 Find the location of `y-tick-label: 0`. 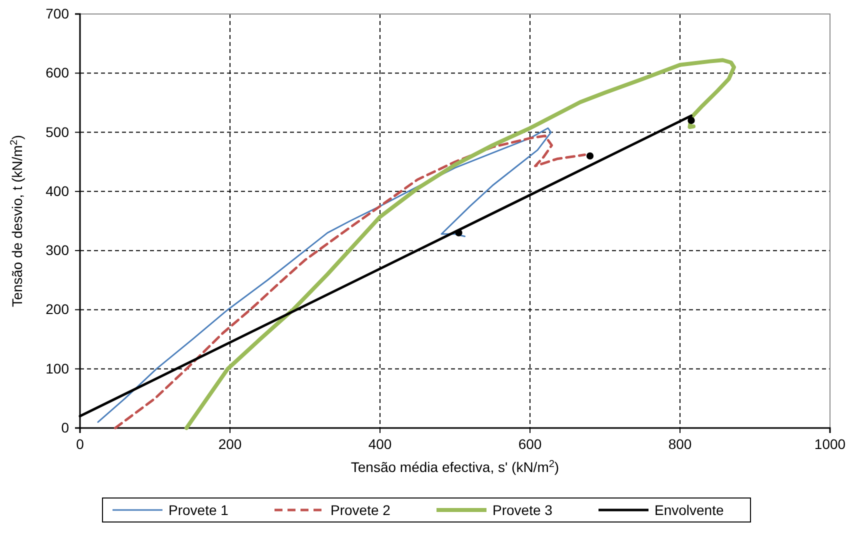

y-tick-label: 0 is located at coordinates (65, 427).